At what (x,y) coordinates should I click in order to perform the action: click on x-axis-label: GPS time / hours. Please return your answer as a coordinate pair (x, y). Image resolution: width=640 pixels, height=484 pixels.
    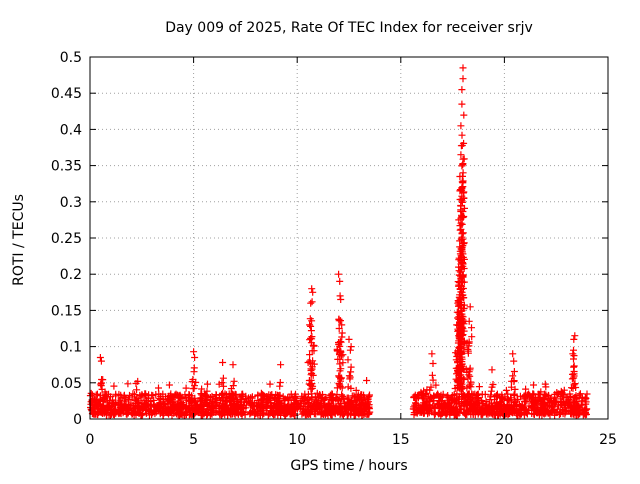
    Looking at the image, I should click on (348, 466).